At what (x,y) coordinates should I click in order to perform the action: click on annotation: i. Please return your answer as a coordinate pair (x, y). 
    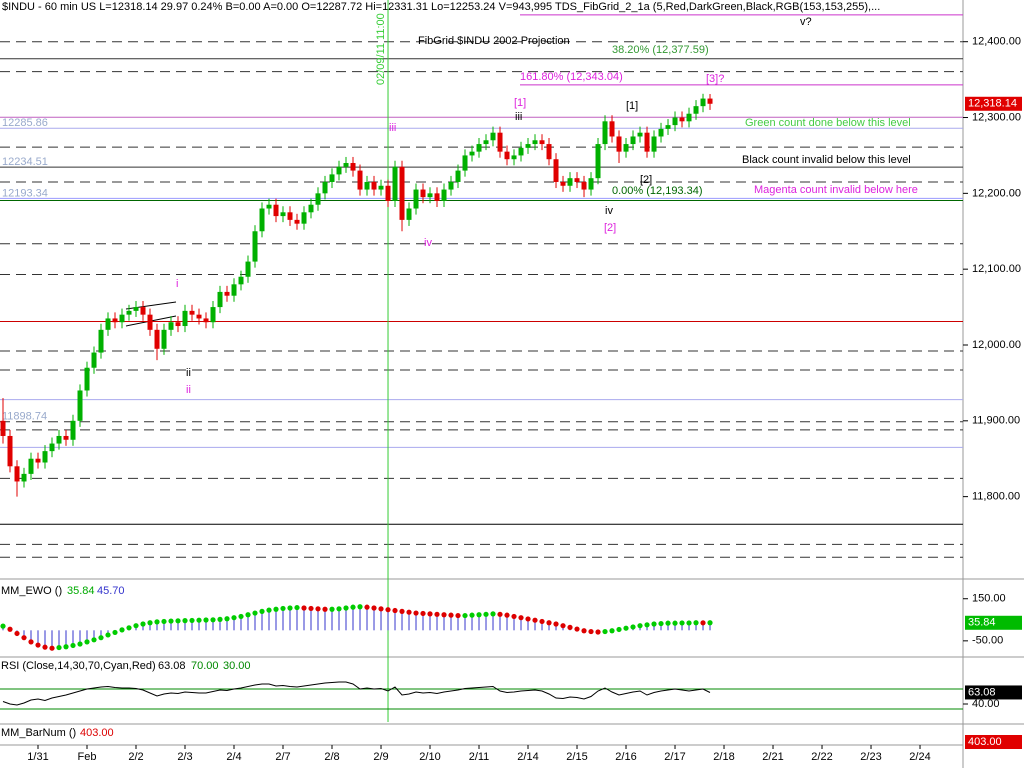
    Looking at the image, I should click on (177, 284).